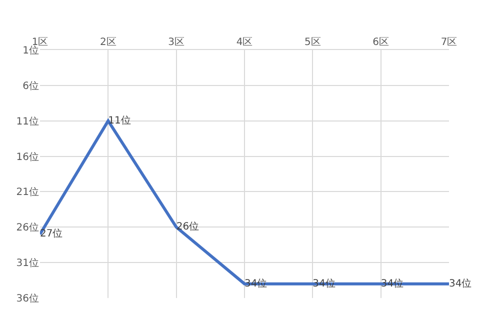  What do you see at coordinates (460, 283) in the screenshot?
I see `data-label: 34位` at bounding box center [460, 283].